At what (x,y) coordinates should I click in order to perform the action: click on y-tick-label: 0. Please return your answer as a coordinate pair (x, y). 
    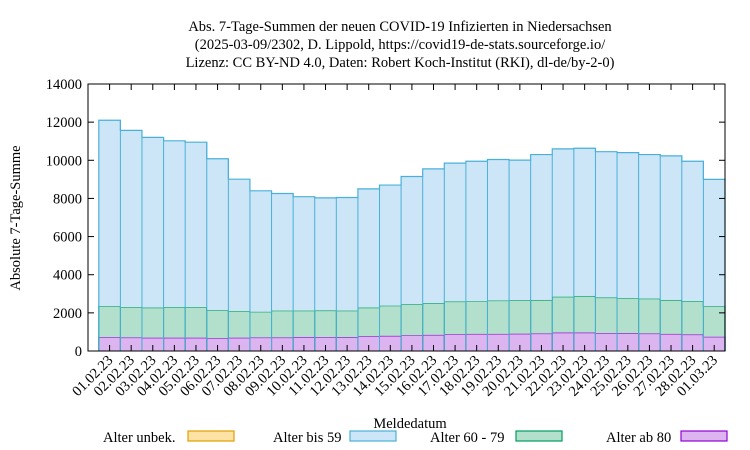
    Looking at the image, I should click on (78, 352).